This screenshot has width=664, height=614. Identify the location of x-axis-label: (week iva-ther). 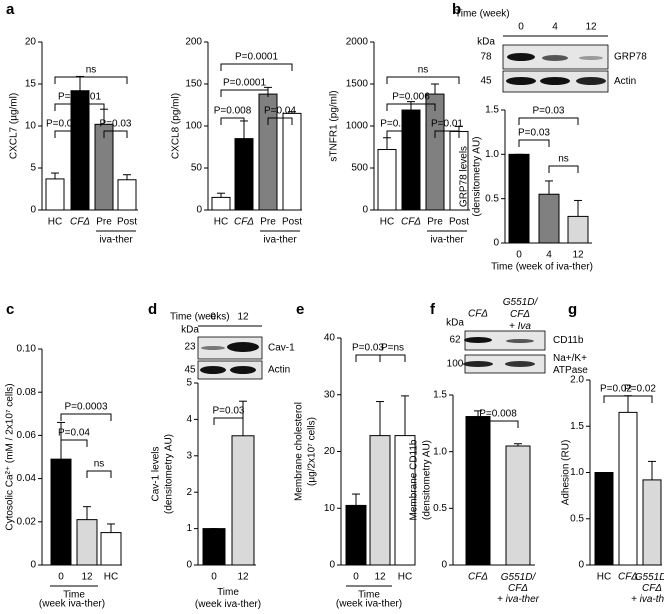
(72, 604).